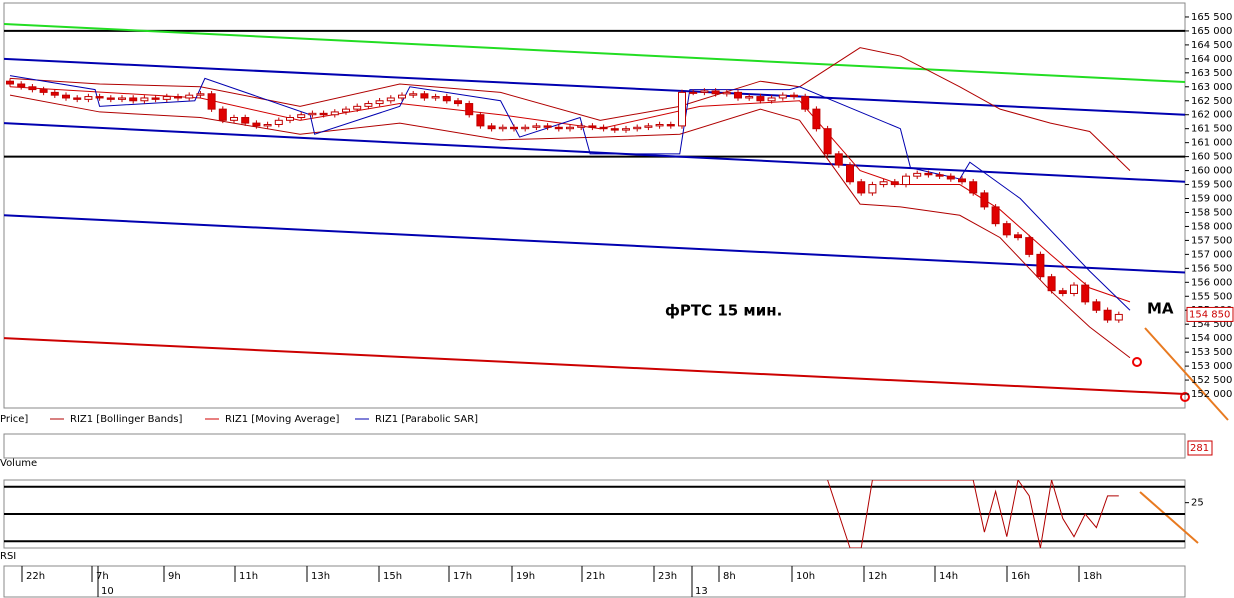  I want to click on y-tick-label: 165 500, so click(1211, 17).